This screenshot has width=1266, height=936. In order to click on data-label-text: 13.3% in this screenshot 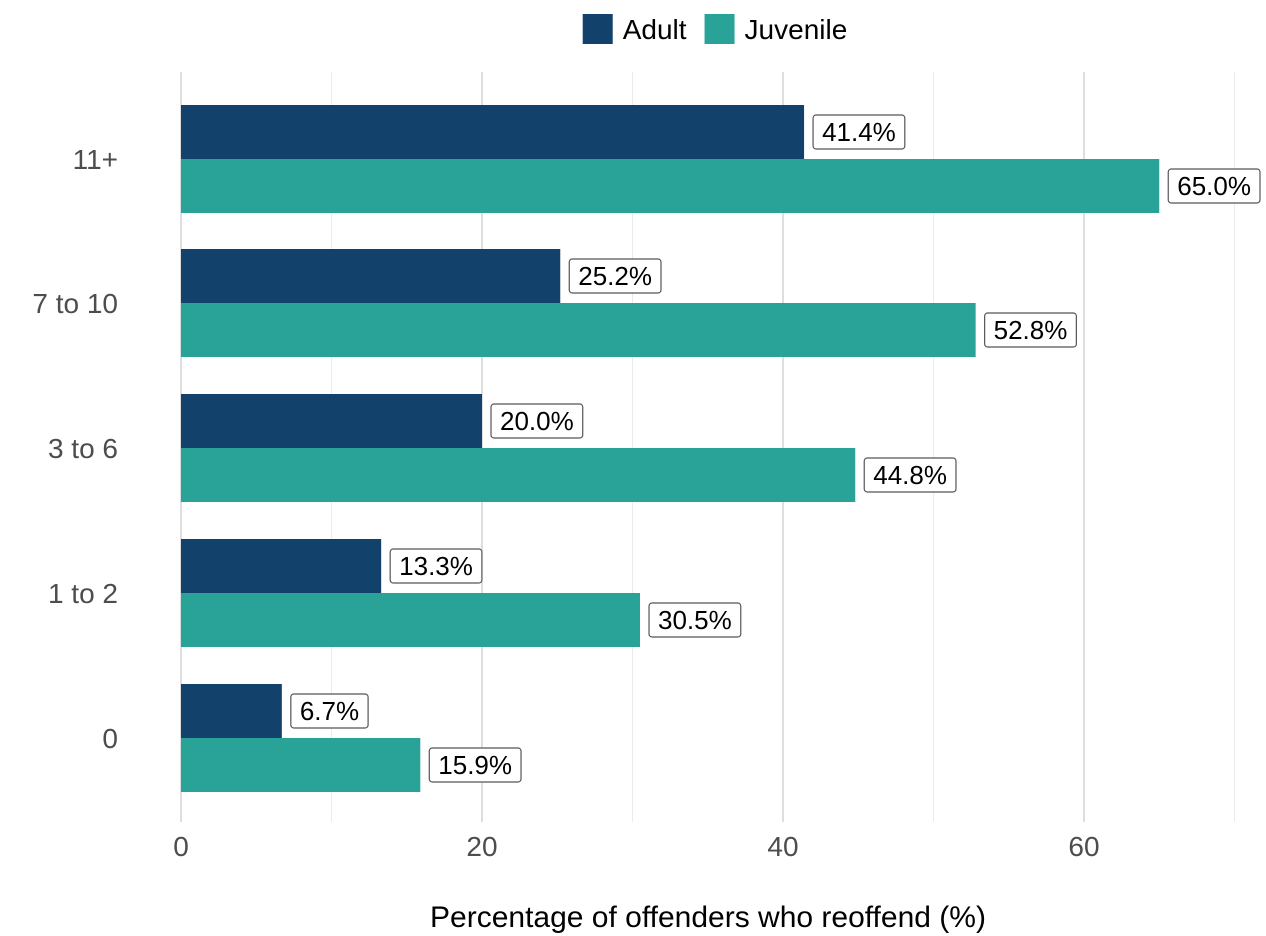, I will do `click(436, 566)`.